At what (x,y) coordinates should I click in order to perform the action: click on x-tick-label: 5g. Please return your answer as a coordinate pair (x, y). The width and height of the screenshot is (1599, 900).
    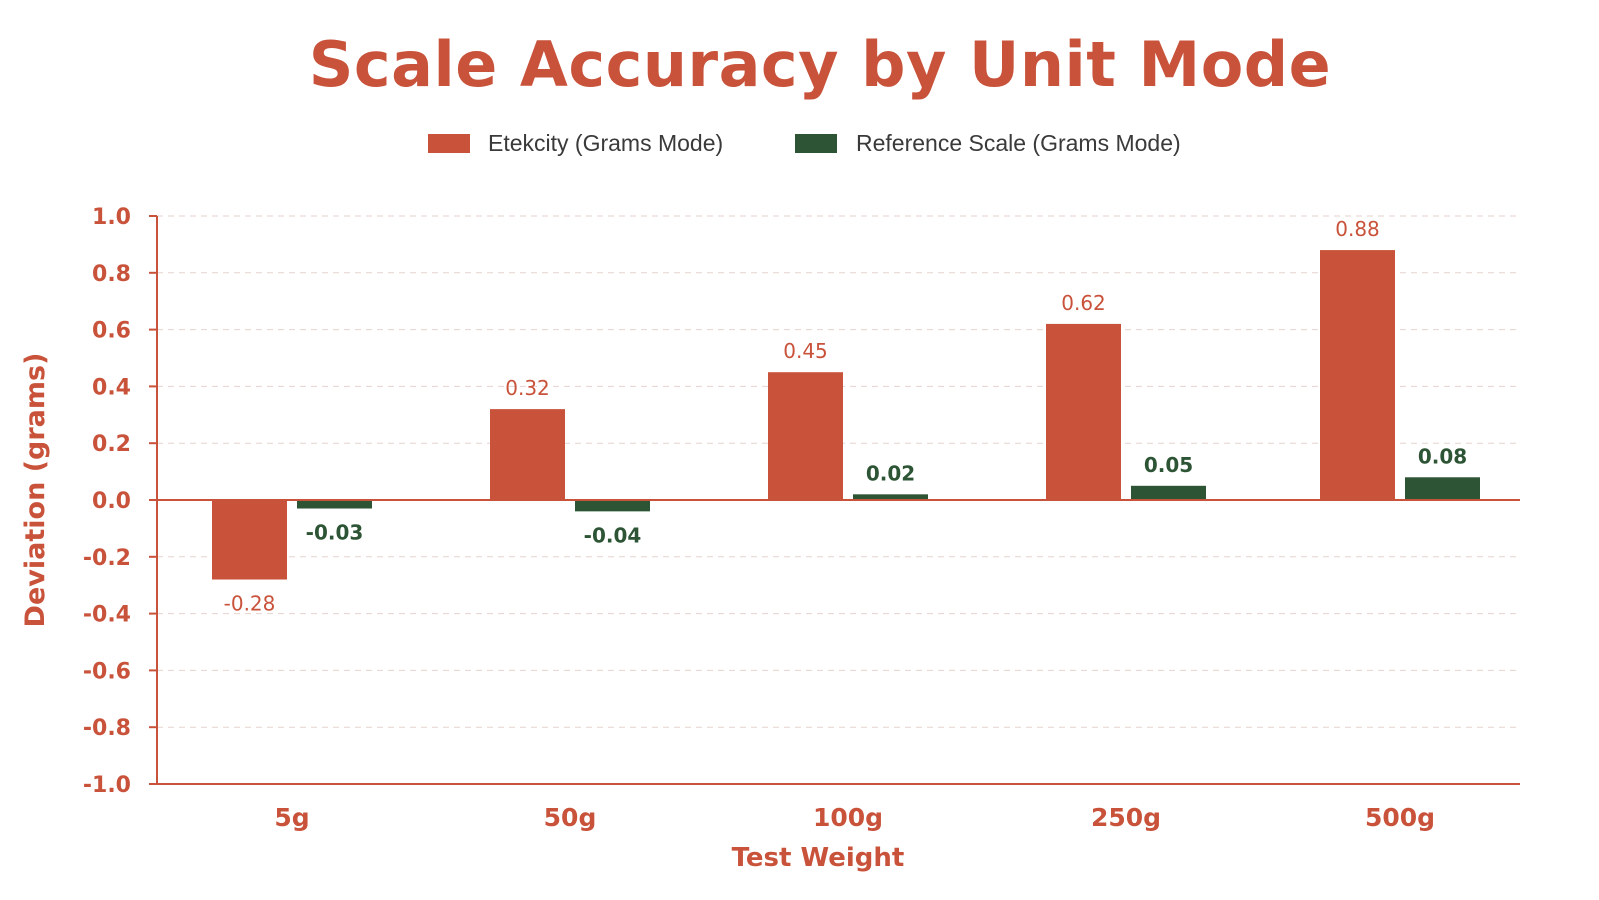
    Looking at the image, I should click on (291, 817).